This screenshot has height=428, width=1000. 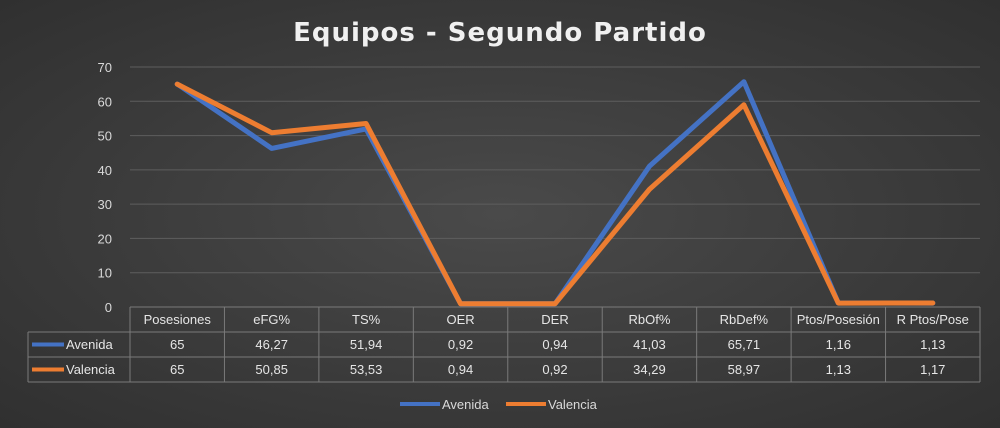 I want to click on legend-label: Avenida, so click(x=466, y=404).